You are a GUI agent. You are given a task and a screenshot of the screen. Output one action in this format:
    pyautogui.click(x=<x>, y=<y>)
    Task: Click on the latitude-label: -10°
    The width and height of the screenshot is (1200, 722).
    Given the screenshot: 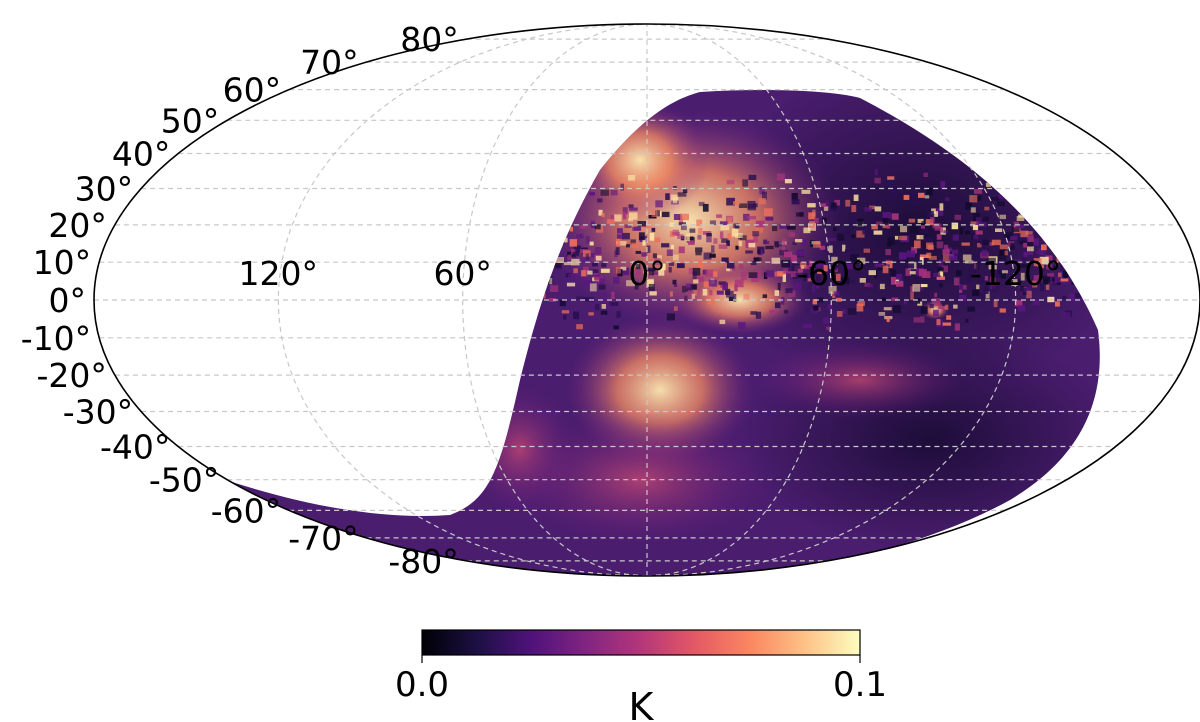 What is the action you would take?
    pyautogui.click(x=56, y=338)
    